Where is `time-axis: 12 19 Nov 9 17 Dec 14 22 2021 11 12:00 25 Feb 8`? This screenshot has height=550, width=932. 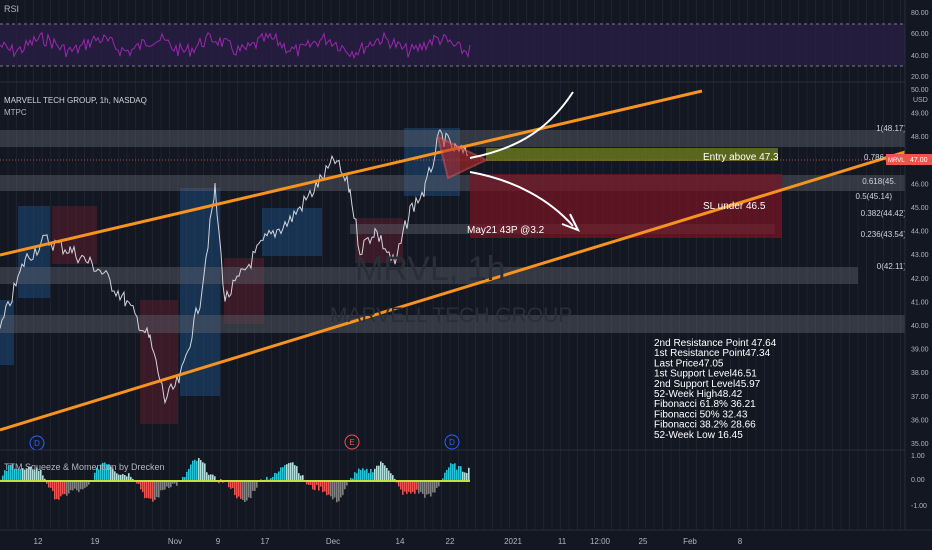
time-axis: 12 19 Nov 9 17 Dec 14 22 2021 11 12:00 25 Feb 8 is located at coordinates (466, 537).